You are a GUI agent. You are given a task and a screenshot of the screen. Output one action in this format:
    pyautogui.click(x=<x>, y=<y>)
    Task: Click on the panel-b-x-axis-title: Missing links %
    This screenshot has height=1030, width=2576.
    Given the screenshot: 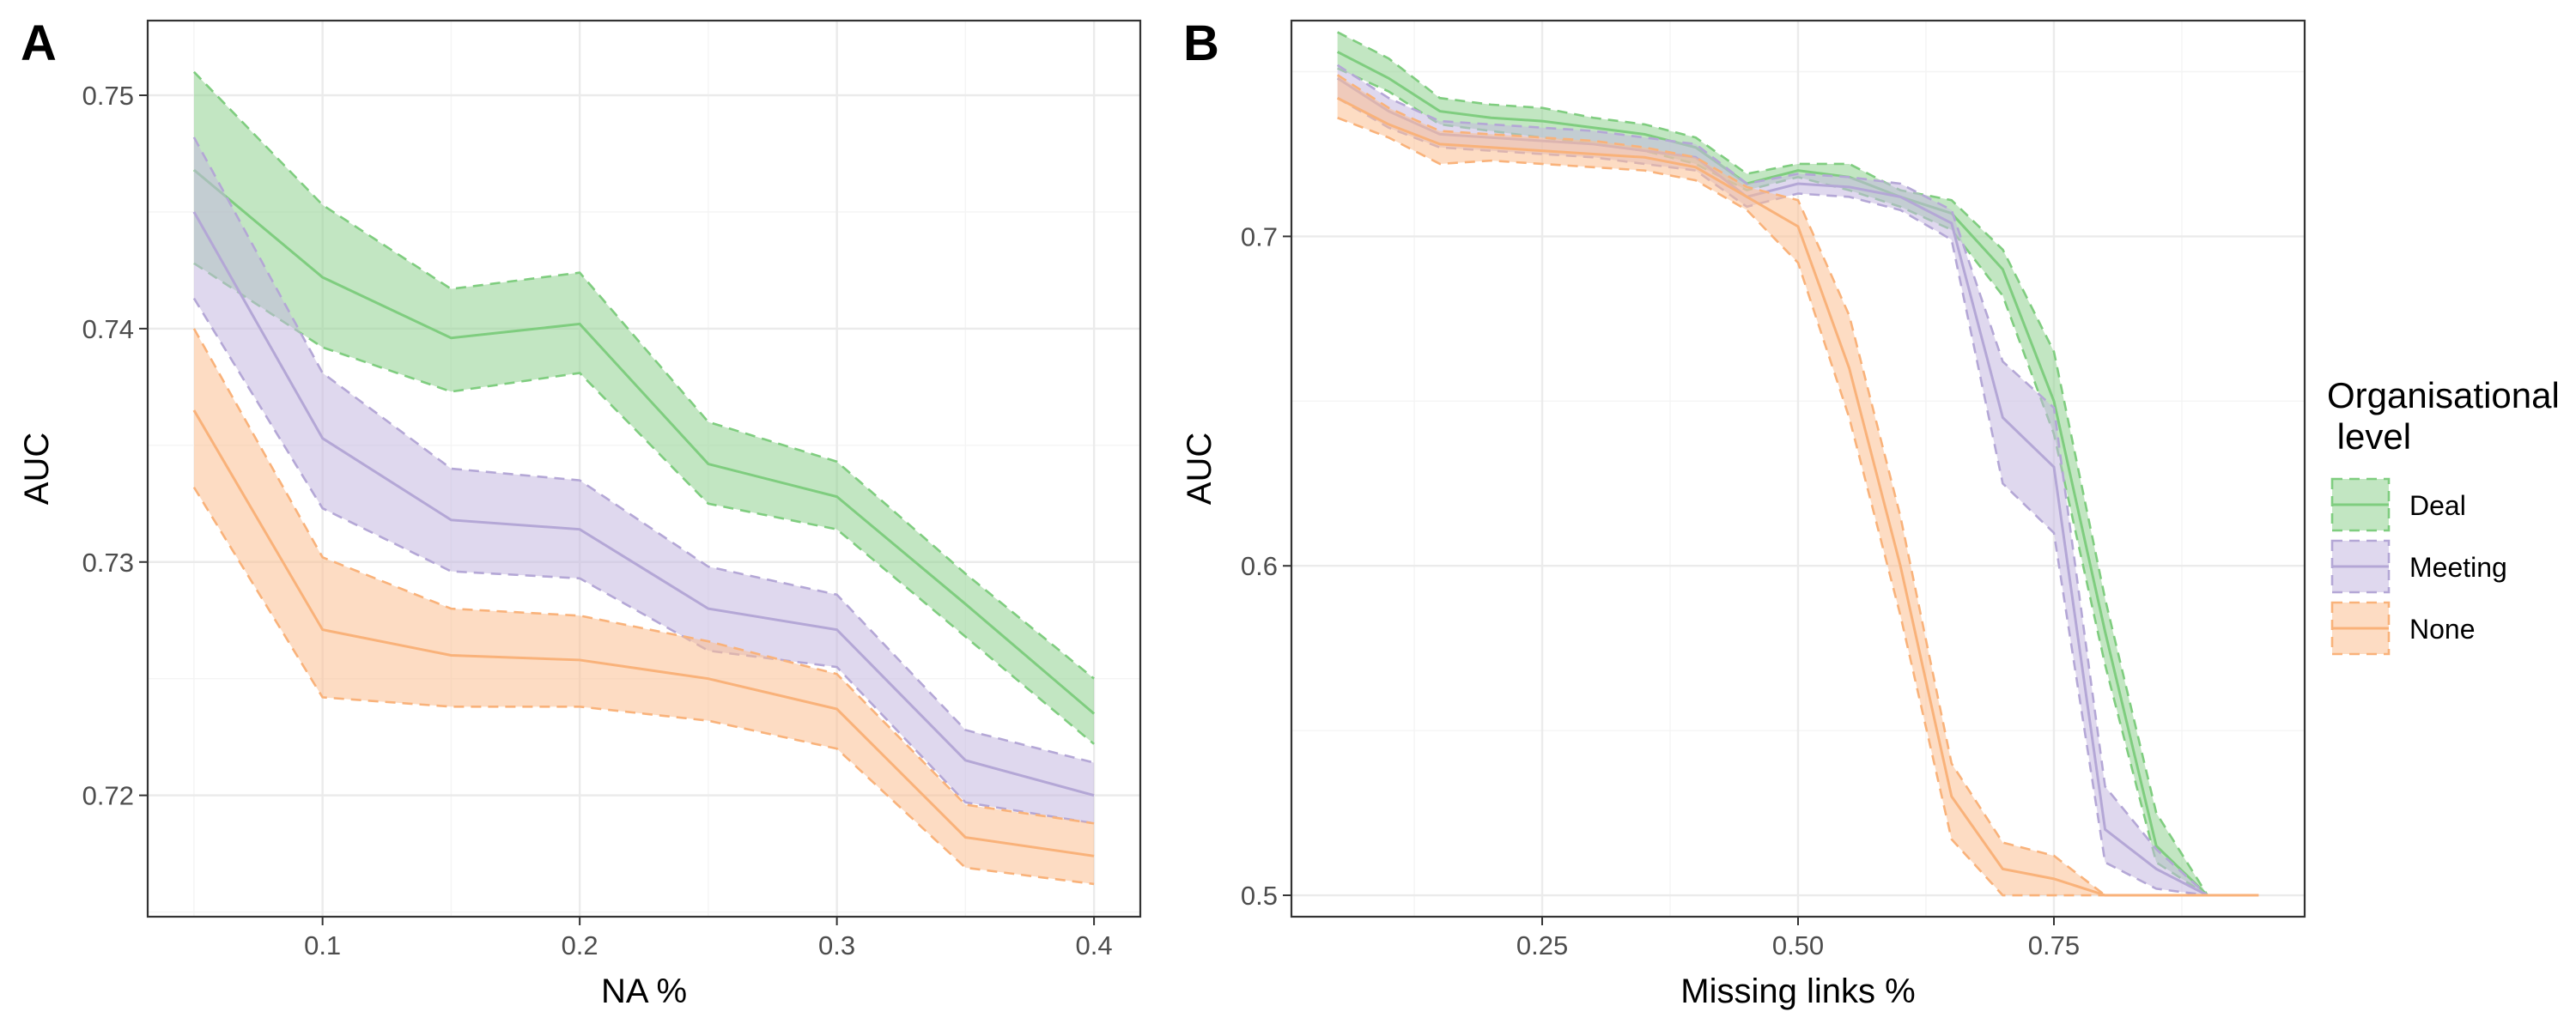 What is the action you would take?
    pyautogui.click(x=1798, y=991)
    